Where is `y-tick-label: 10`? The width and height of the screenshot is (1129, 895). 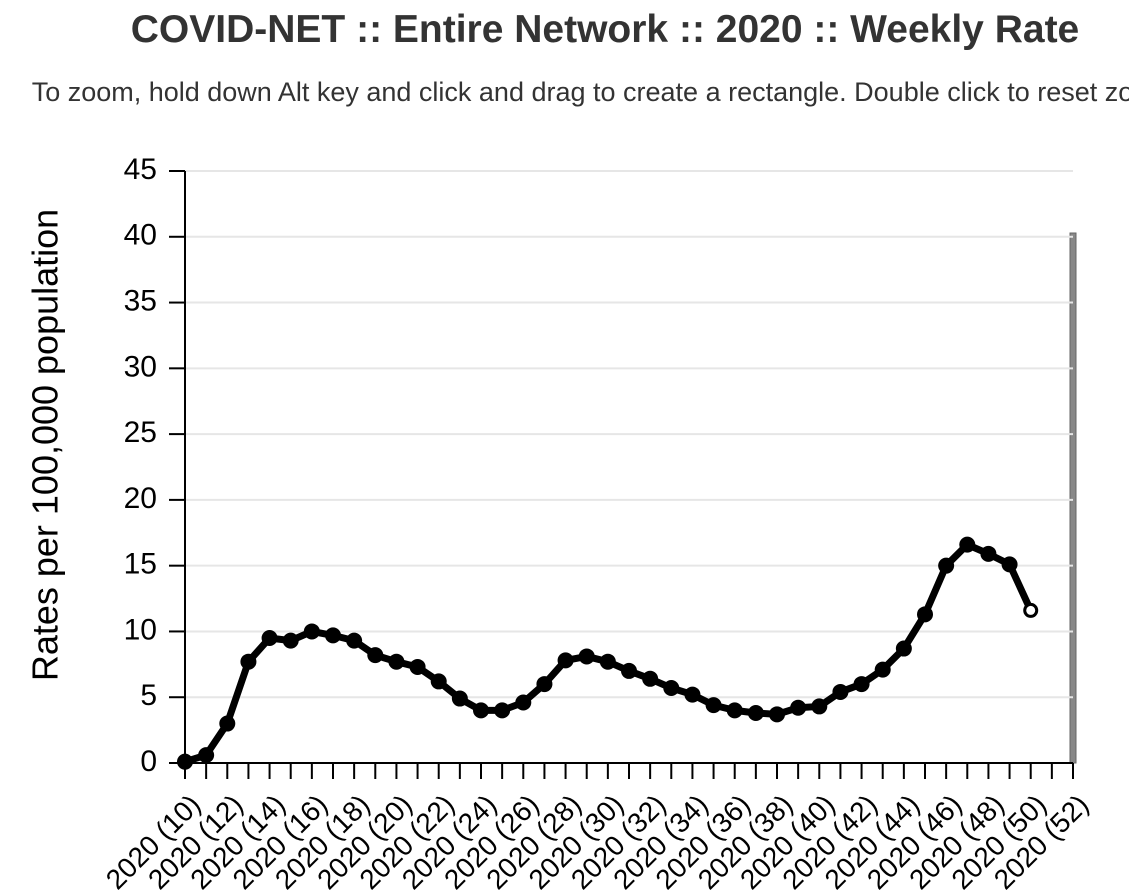
y-tick-label: 10 is located at coordinates (140, 629).